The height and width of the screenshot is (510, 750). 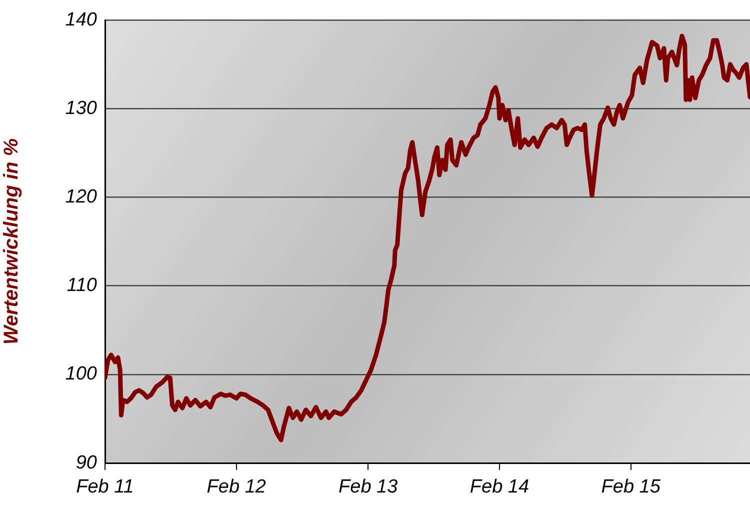 I want to click on x-tick-label: Feb 11, so click(x=105, y=487).